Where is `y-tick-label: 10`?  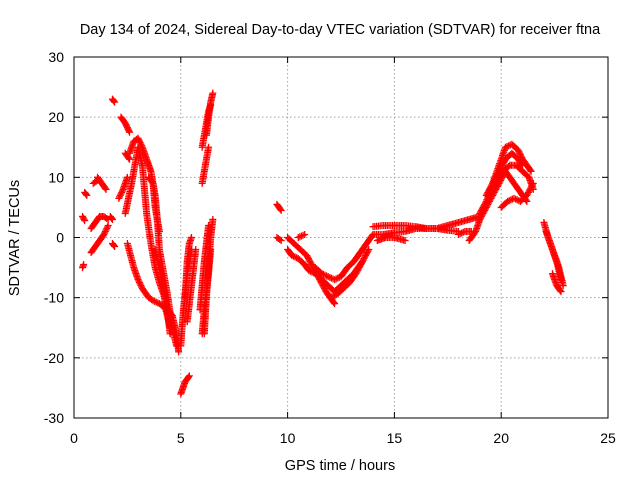
y-tick-label: 10 is located at coordinates (56, 177).